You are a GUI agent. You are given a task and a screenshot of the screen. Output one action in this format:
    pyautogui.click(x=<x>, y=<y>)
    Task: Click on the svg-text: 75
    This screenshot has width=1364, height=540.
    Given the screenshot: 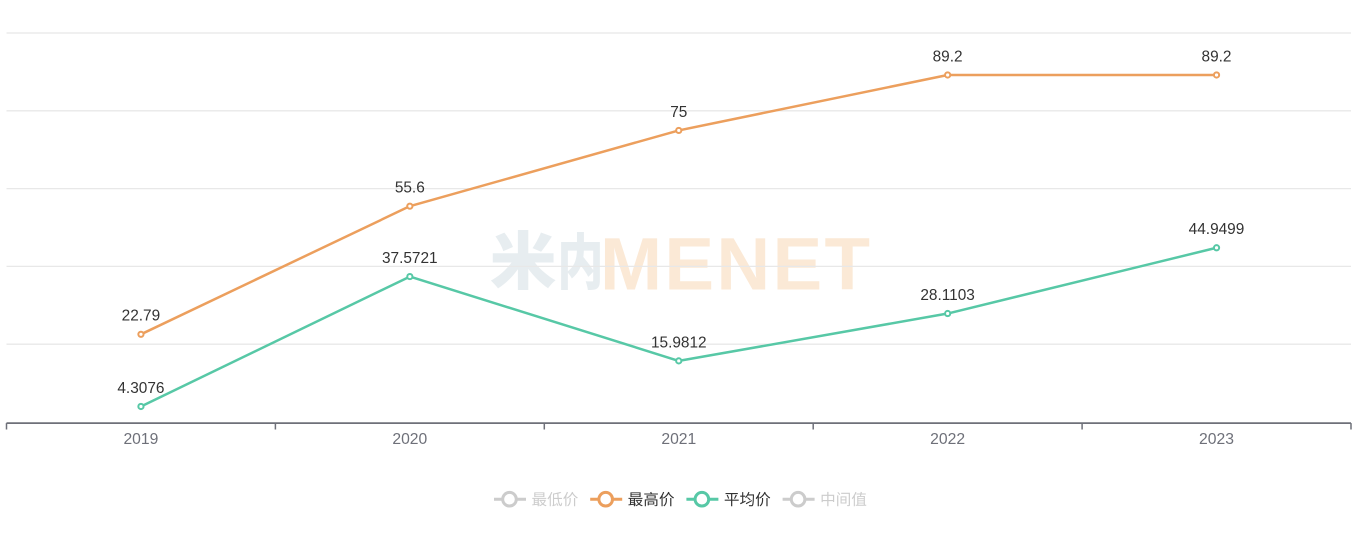 What is the action you would take?
    pyautogui.click(x=678, y=112)
    